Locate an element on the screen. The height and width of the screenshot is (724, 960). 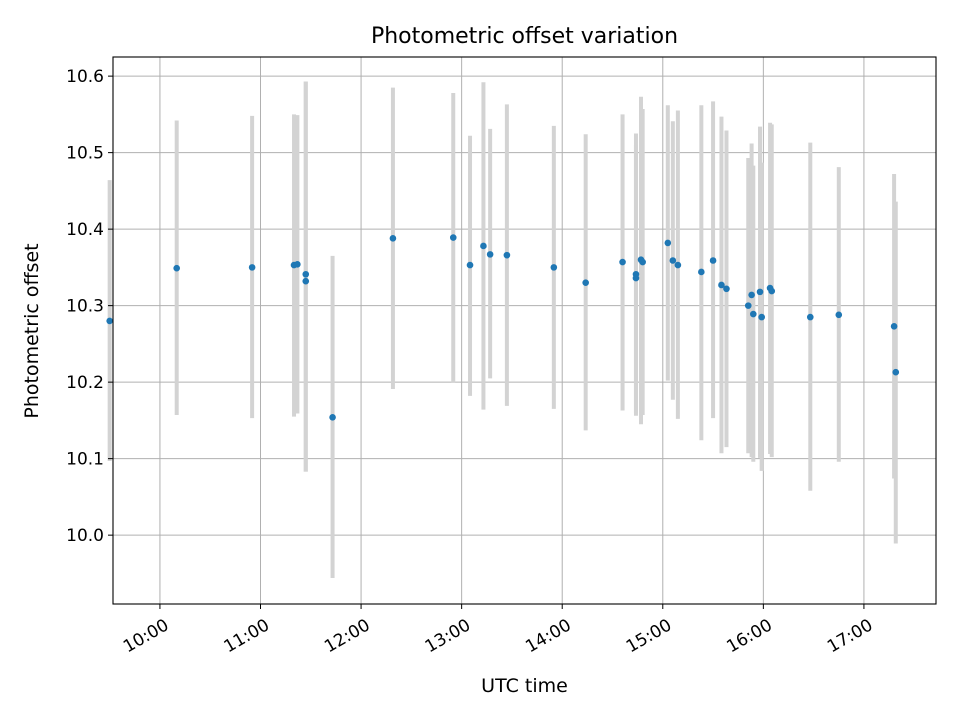
y-tick-label: 10.3 is located at coordinates (85, 307).